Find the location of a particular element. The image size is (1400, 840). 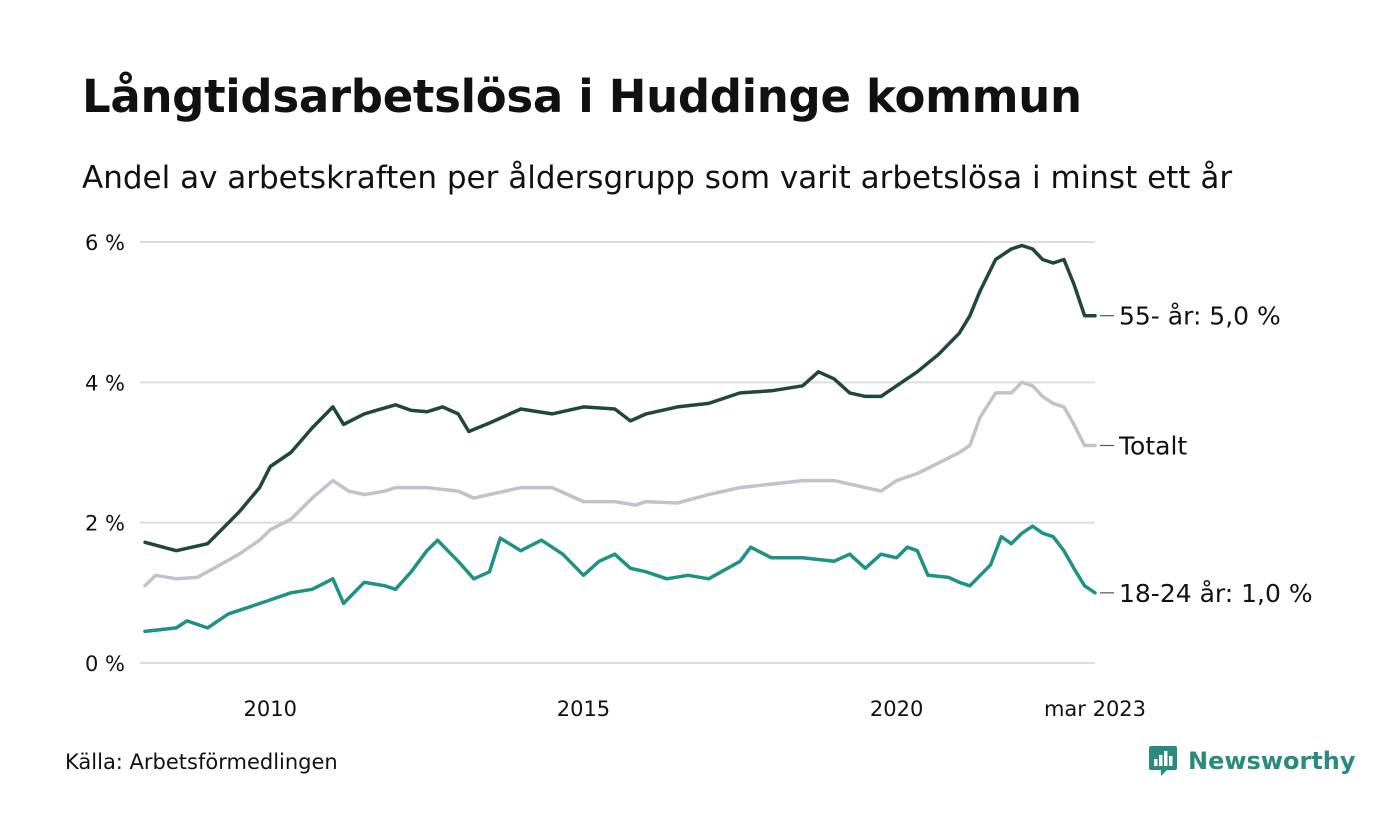

series-end-labels: 55- år: 5,0 % Totalt 18-24 år: 1,0 % is located at coordinates (1206, 455).